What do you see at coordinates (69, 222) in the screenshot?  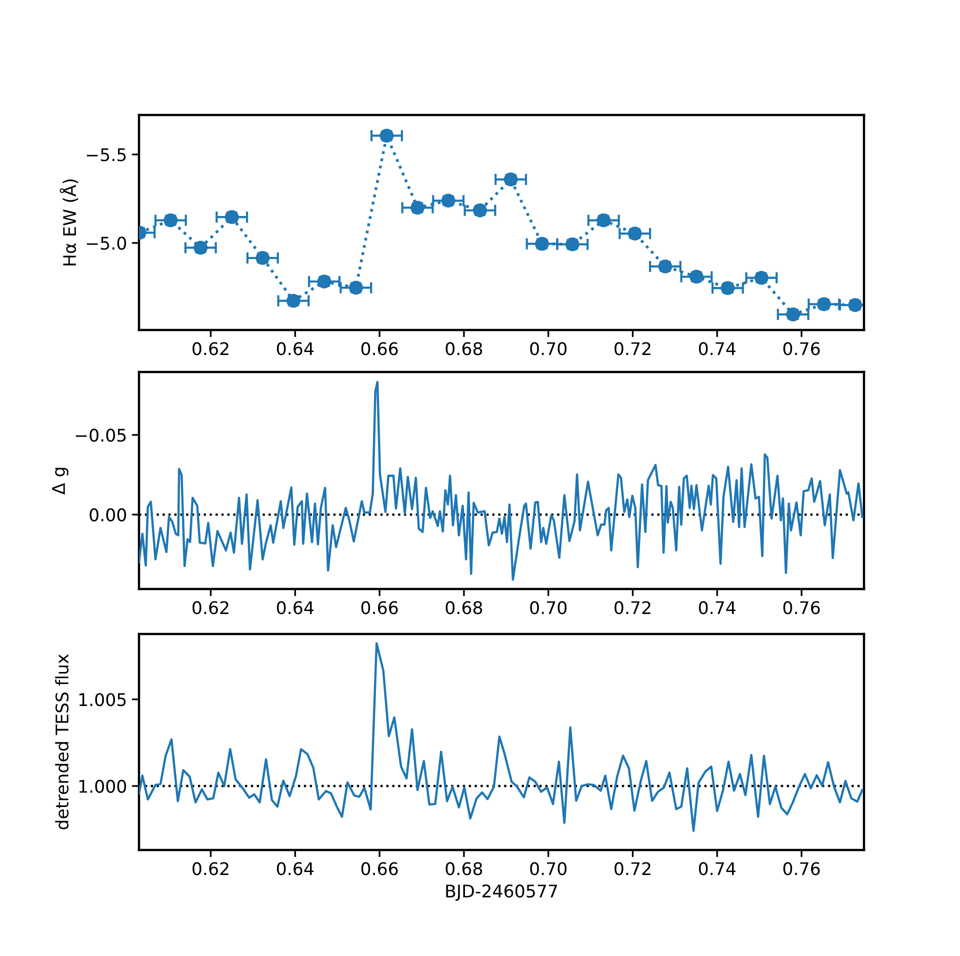 I see `y-axis-title: Hα EW (Å)` at bounding box center [69, 222].